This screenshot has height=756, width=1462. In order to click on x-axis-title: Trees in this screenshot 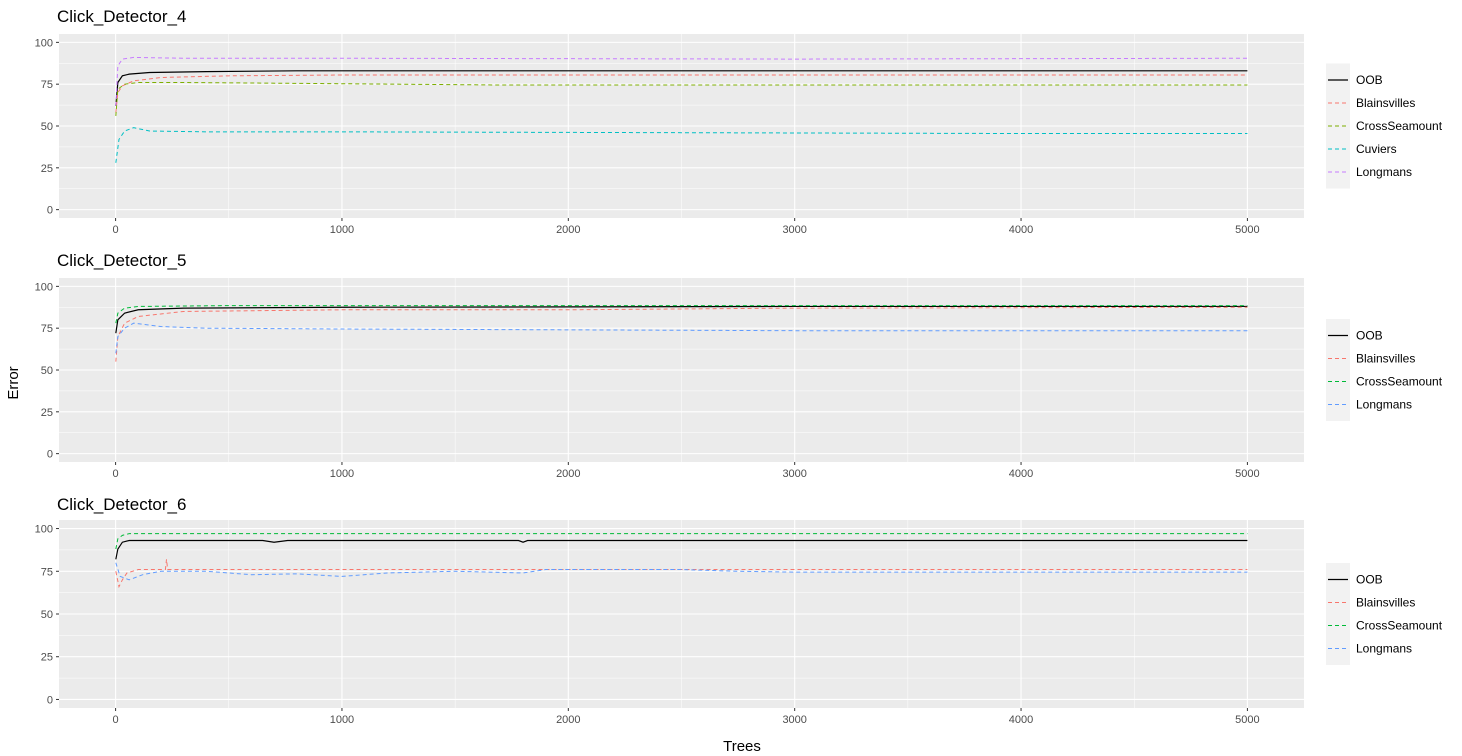, I will do `click(742, 746)`.